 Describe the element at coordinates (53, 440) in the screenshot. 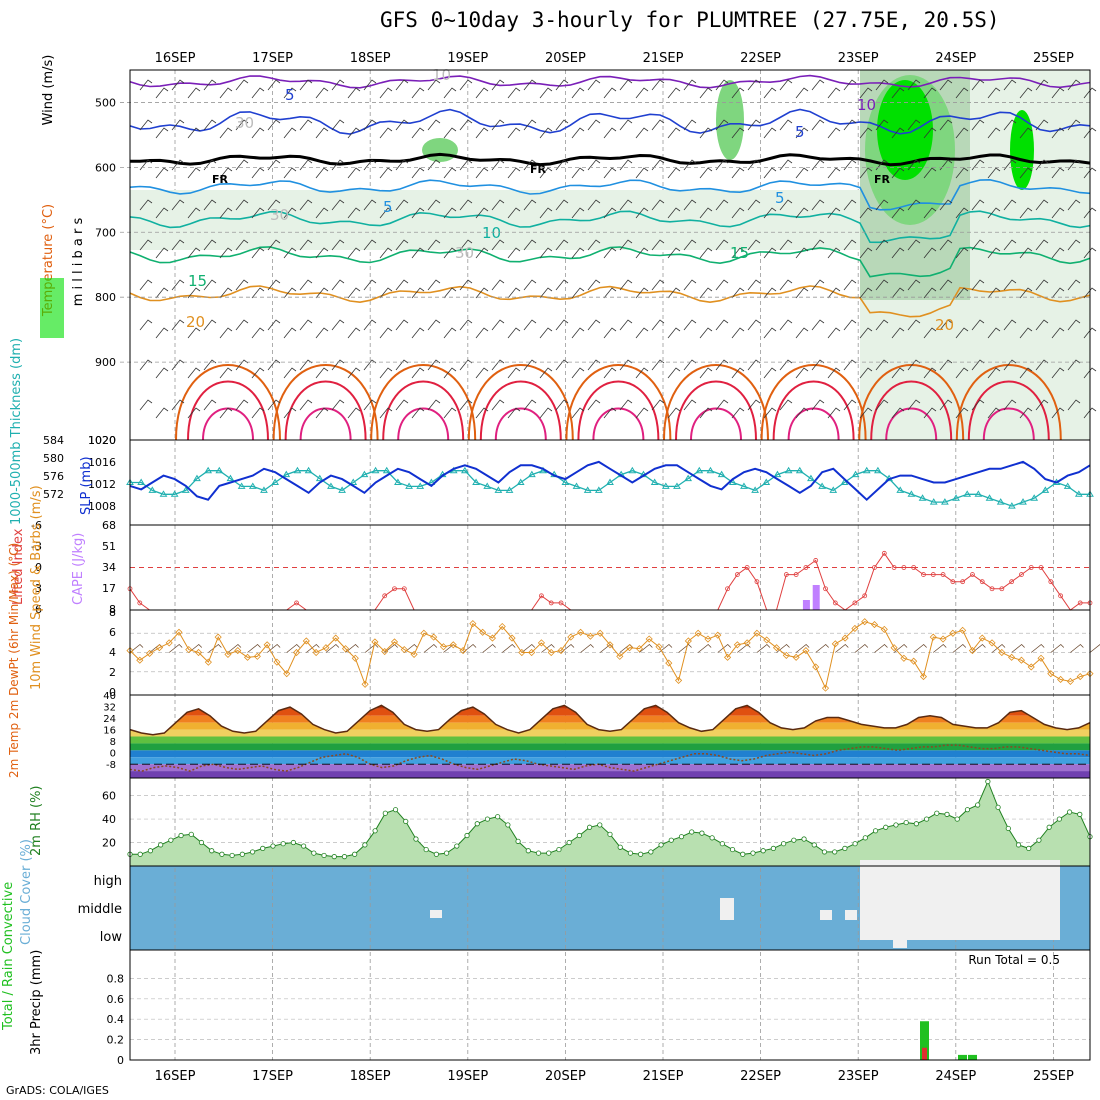

I see `thickness-tick-label: 584` at that location.